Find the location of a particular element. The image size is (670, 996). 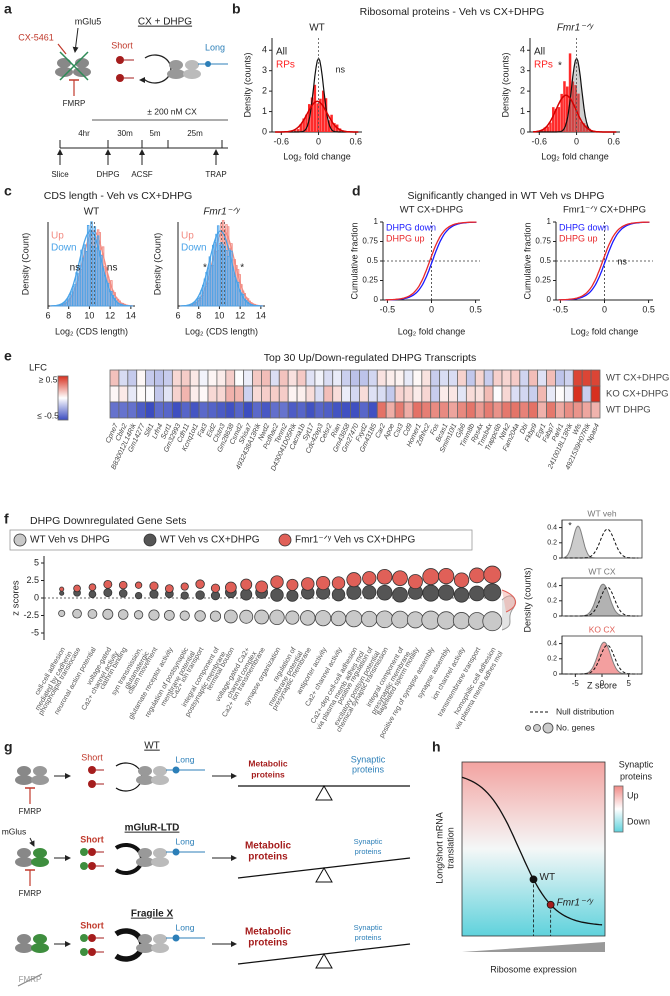

label: ≤ -0.5 is located at coordinates (48, 415).